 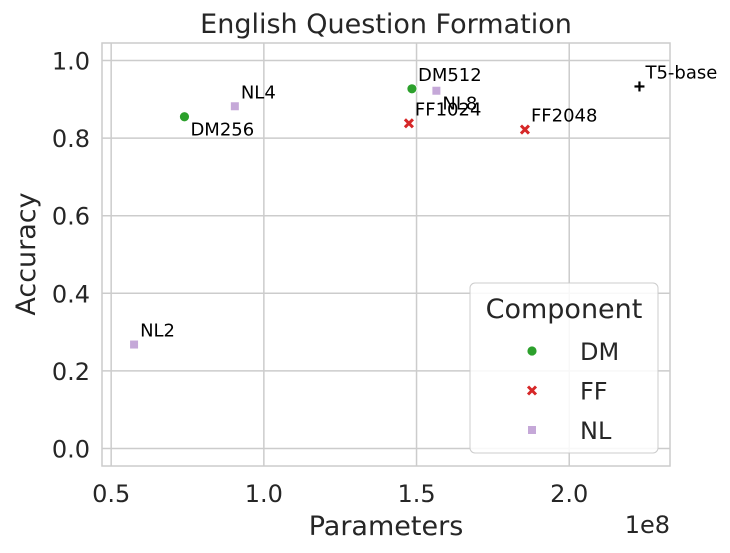 What do you see at coordinates (599, 352) in the screenshot?
I see `legend-label: DM` at bounding box center [599, 352].